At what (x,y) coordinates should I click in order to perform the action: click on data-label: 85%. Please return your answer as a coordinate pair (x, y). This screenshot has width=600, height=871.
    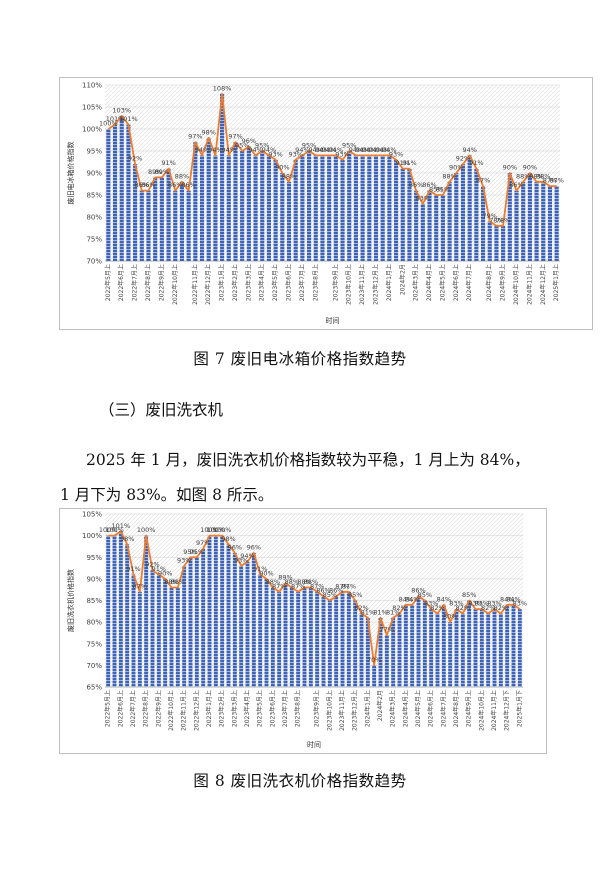
    Looking at the image, I should click on (425, 595).